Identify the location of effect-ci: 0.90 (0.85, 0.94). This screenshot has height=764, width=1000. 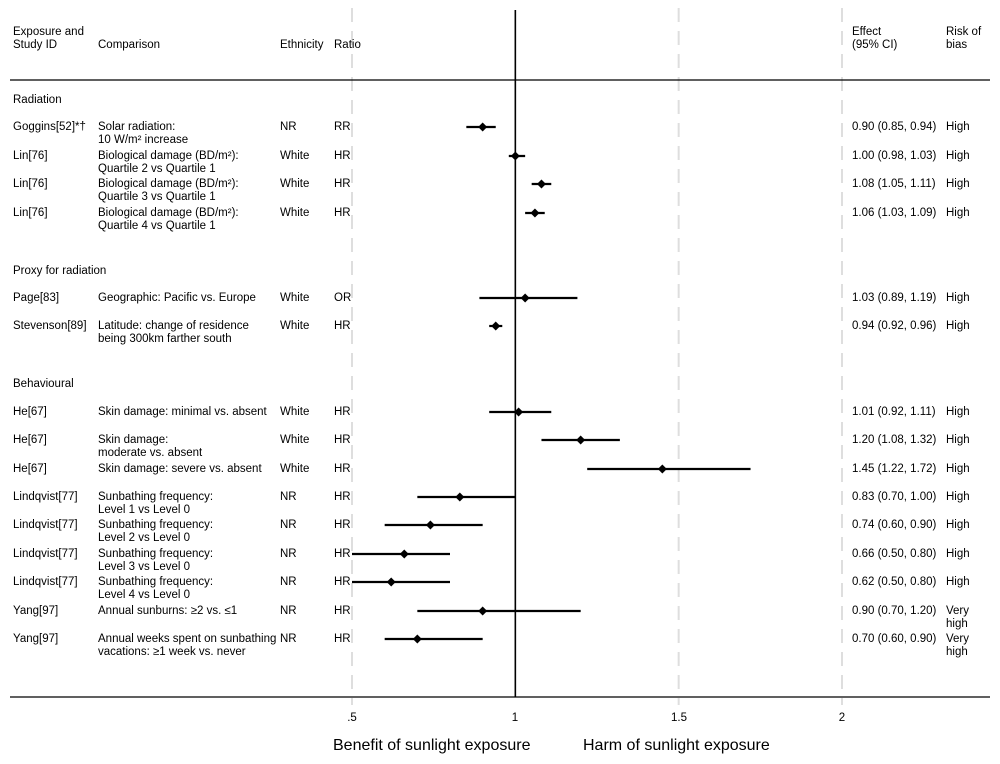
(894, 127).